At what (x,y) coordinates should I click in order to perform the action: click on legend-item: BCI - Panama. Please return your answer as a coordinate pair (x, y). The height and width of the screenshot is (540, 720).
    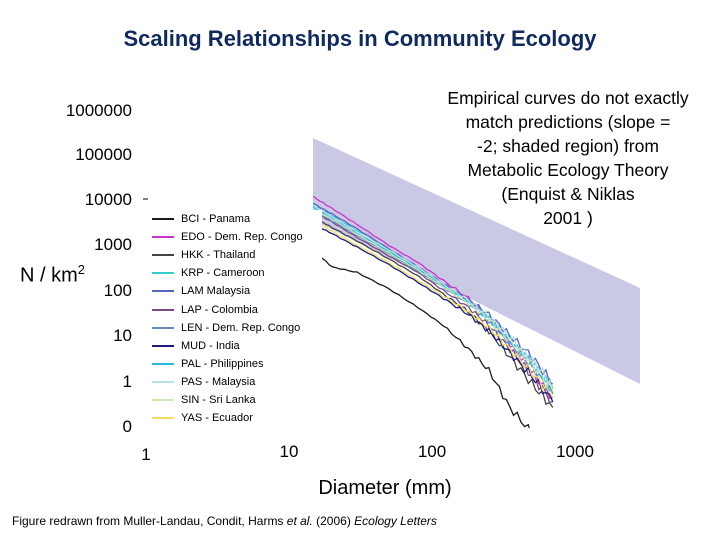
    Looking at the image, I should click on (237, 219).